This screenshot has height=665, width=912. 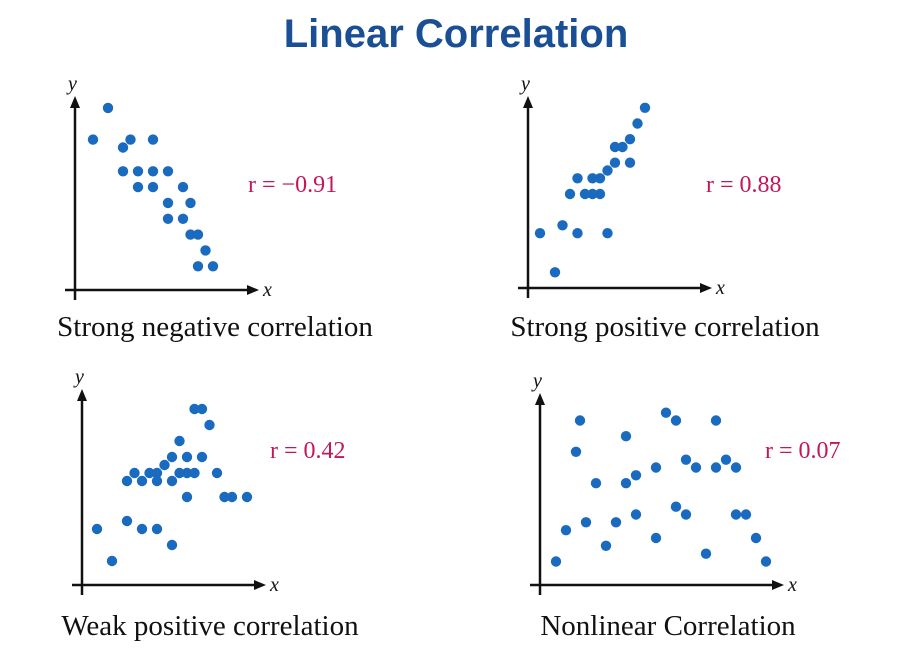 What do you see at coordinates (210, 626) in the screenshot?
I see `plot-3-caption: Weak positive correlation` at bounding box center [210, 626].